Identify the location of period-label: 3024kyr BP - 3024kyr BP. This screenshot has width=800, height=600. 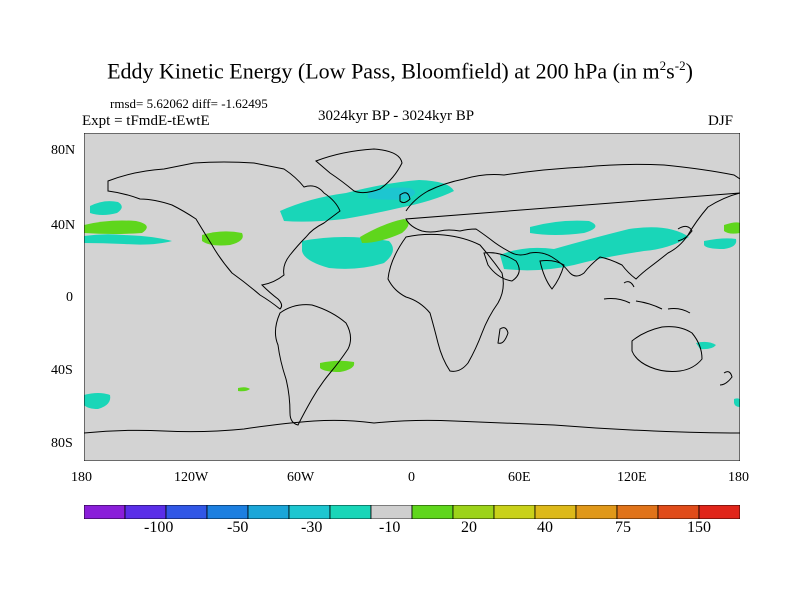
(396, 116).